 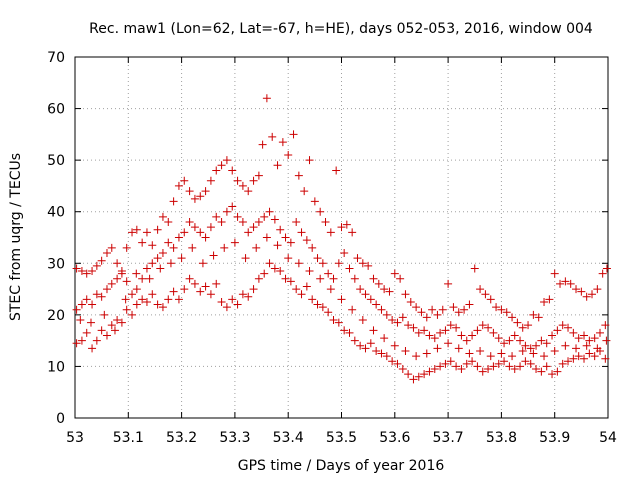 I want to click on x-tick-label: 53.7, so click(x=448, y=438).